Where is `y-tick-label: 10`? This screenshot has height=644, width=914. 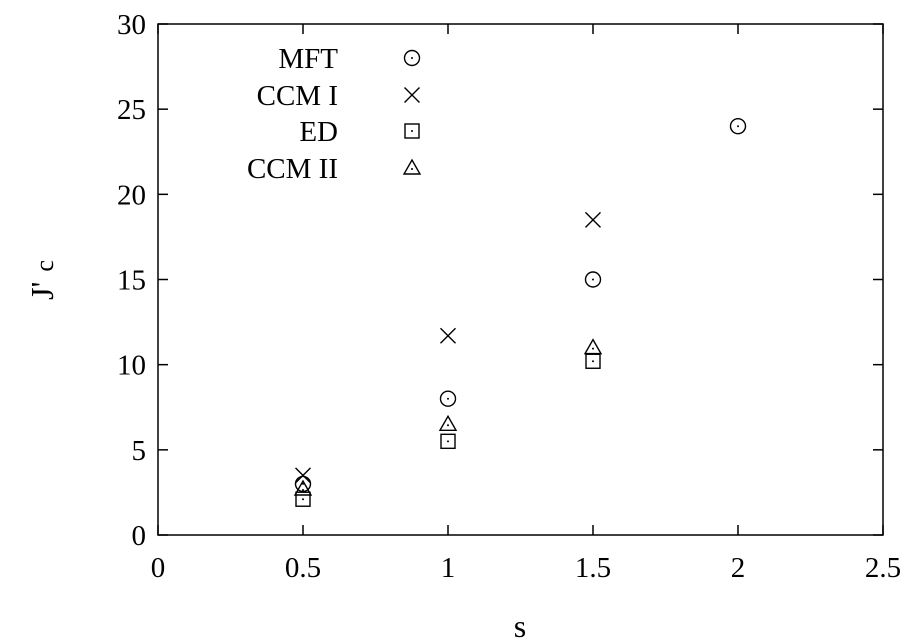 y-tick-label: 10 is located at coordinates (131, 366).